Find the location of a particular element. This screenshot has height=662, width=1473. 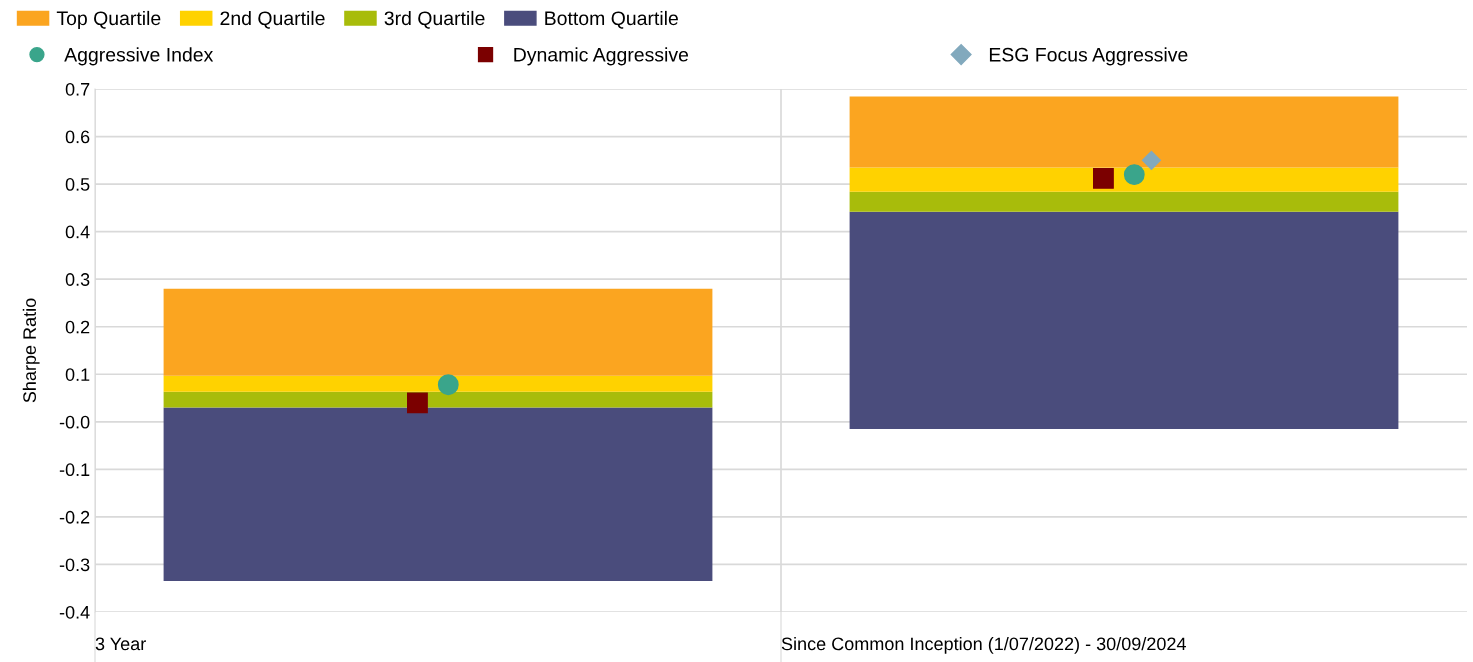

legend-label: Dynamic Aggressive is located at coordinates (601, 56).